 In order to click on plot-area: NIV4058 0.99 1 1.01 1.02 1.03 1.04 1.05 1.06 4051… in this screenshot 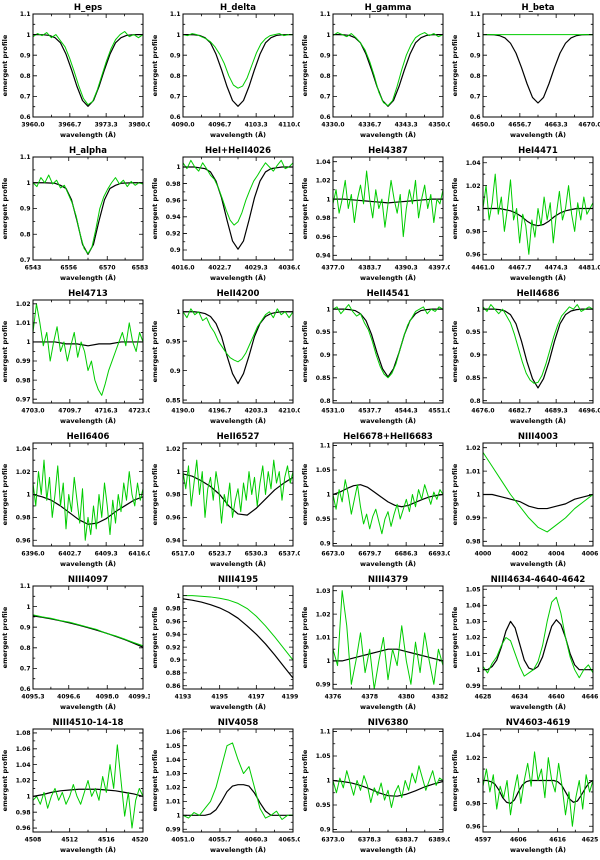, I will do `click(225, 786)`.